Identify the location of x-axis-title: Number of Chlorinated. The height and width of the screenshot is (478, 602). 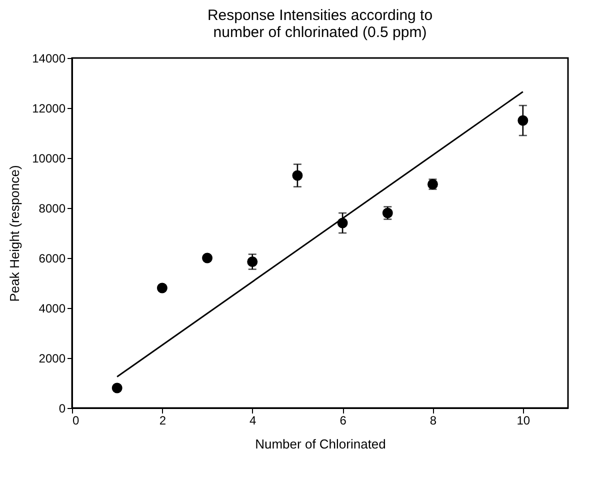
(320, 444).